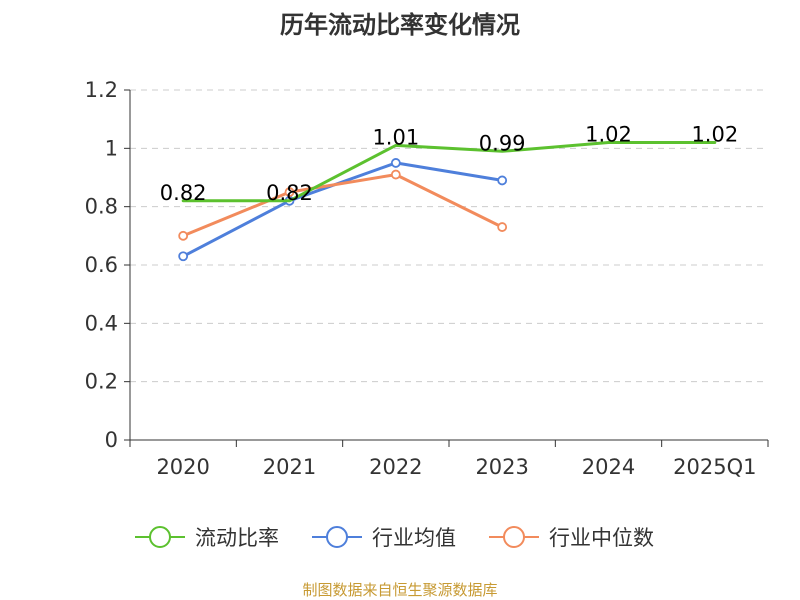  I want to click on data-labels: 0.82 0.82 1.01 0.99 1.02 1.02, so click(449, 164).